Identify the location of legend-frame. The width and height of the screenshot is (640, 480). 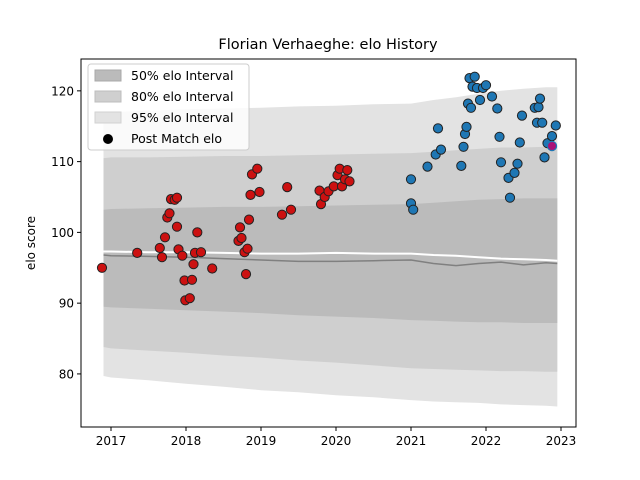
(168, 107).